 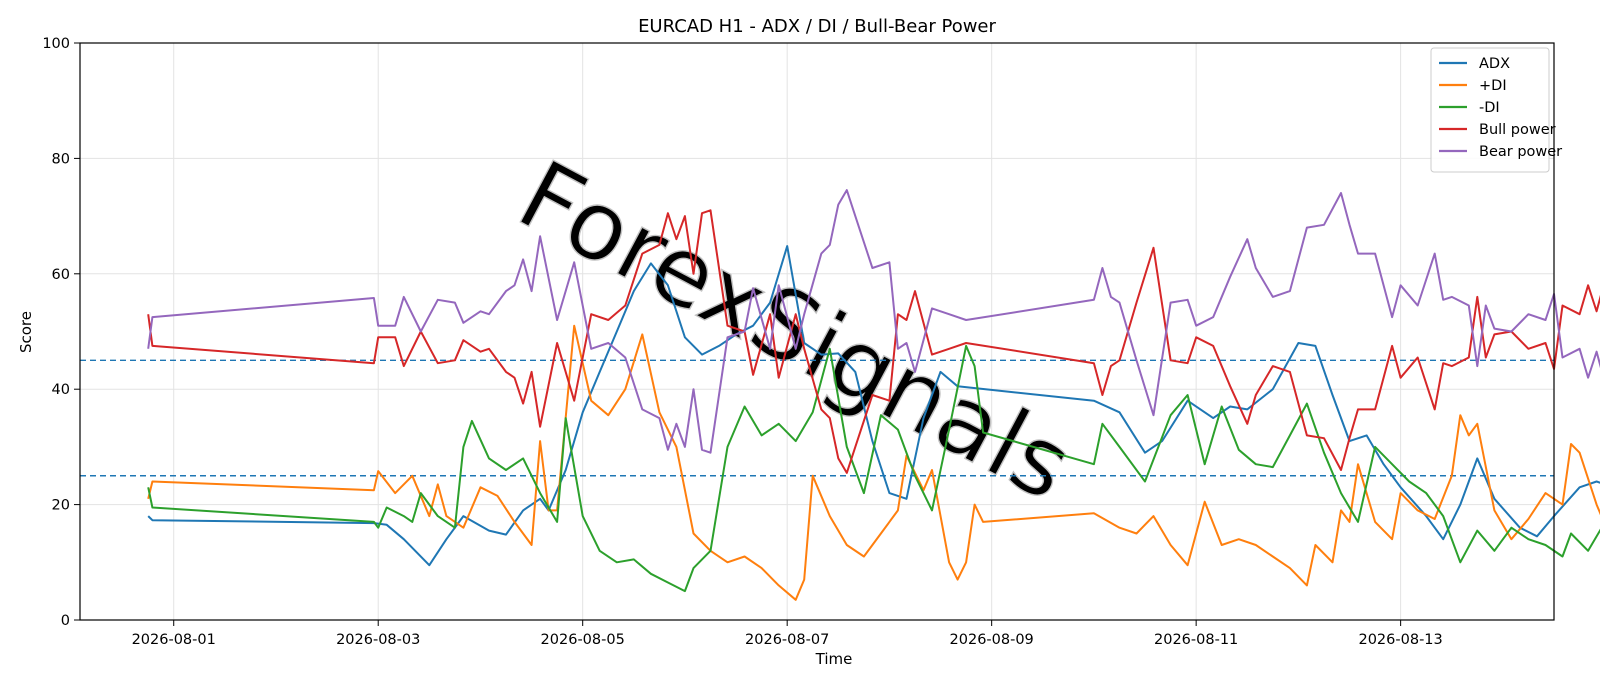 What do you see at coordinates (1520, 152) in the screenshot?
I see `legend-label: Bear power` at bounding box center [1520, 152].